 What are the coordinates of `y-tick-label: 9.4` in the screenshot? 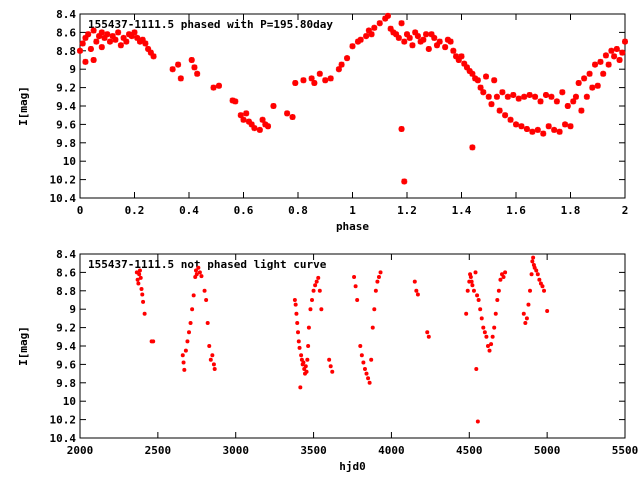 It's located at (66, 346).